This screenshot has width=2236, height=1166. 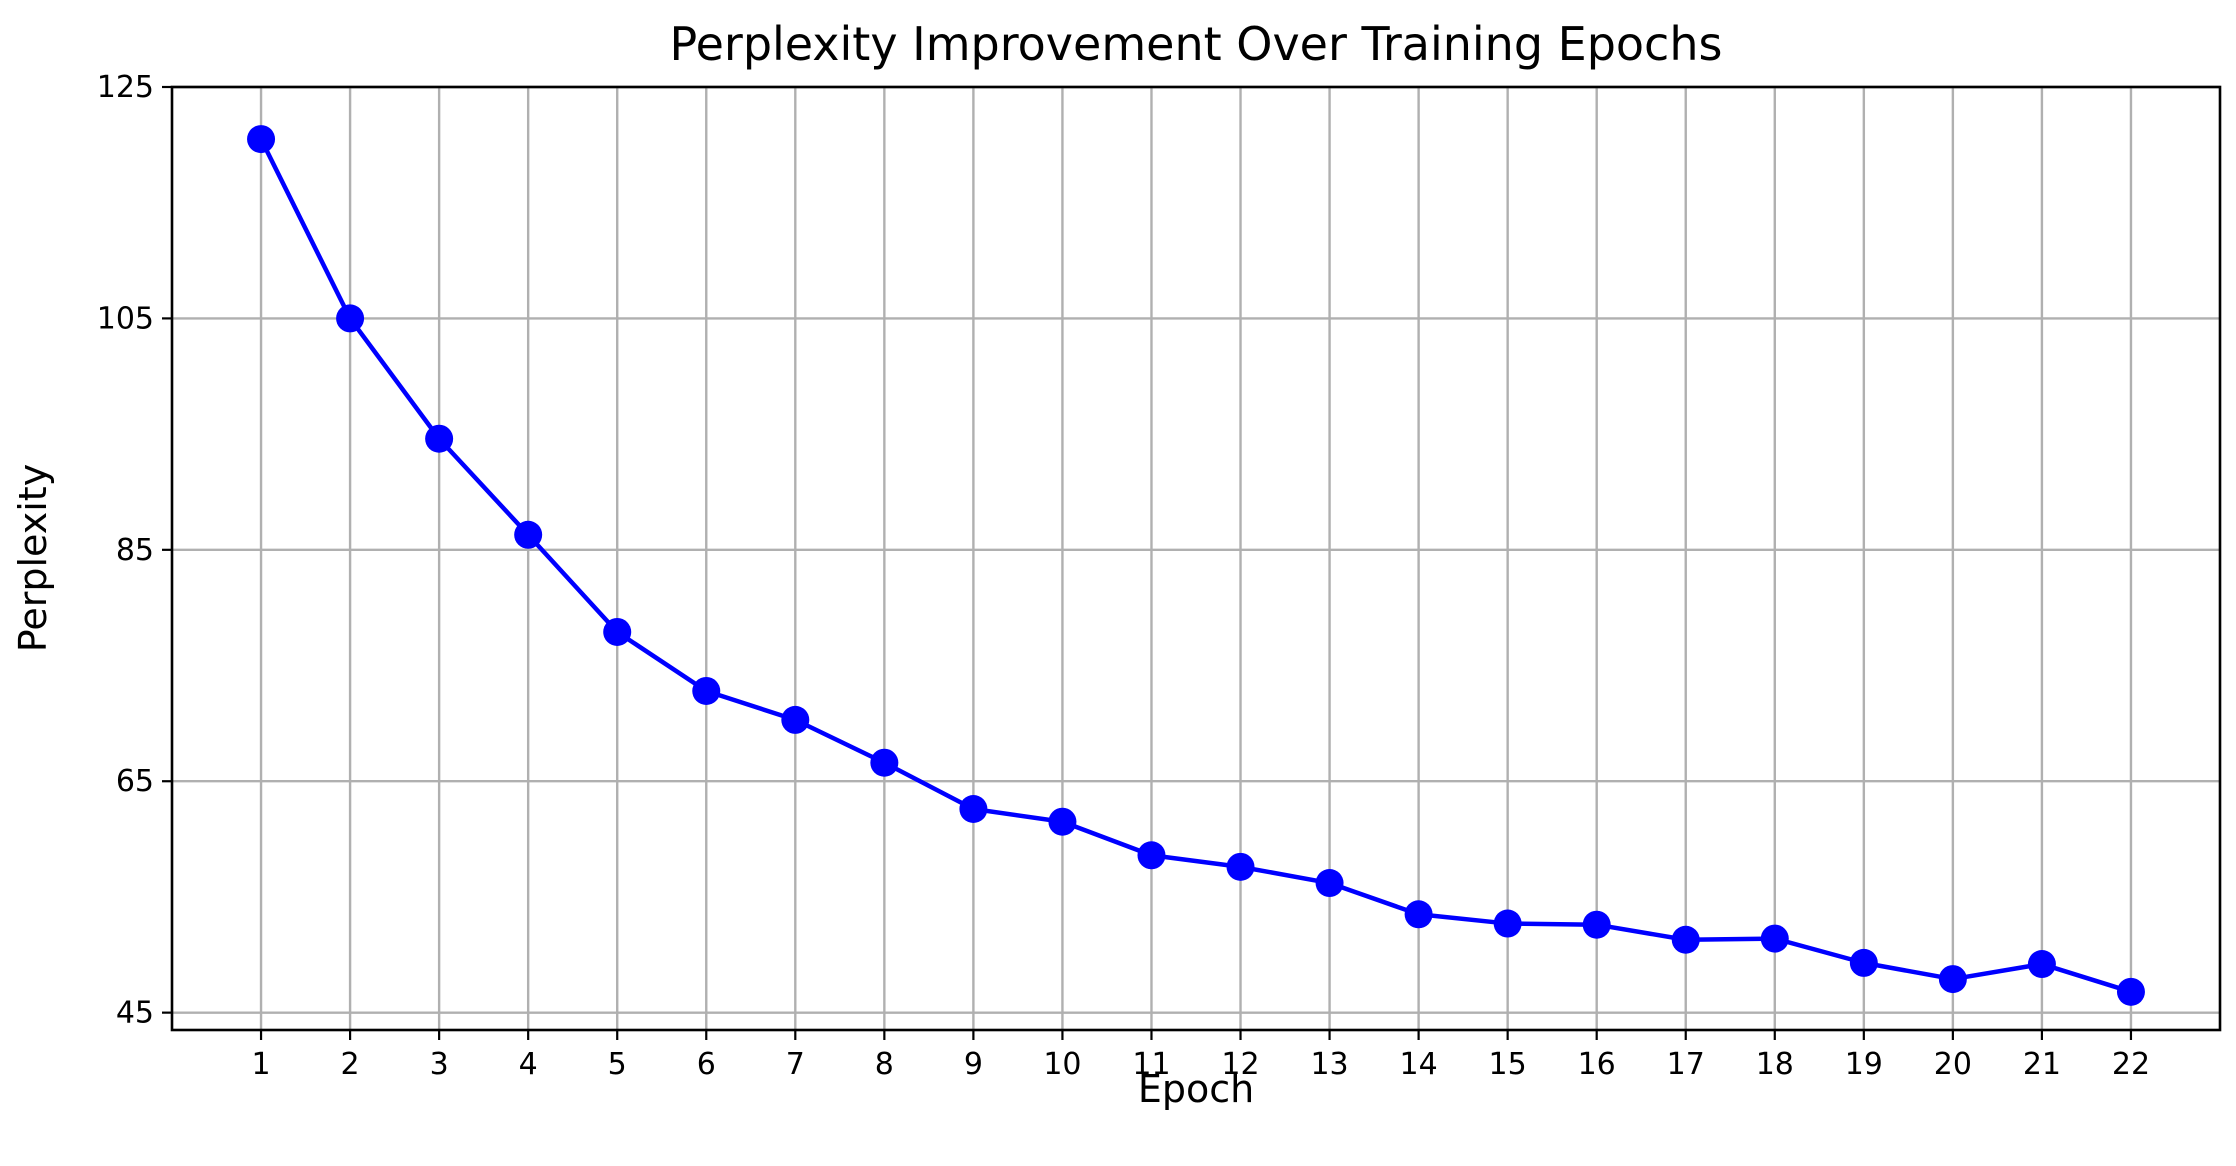 What do you see at coordinates (260, 1064) in the screenshot?
I see `x-tick-label: 1` at bounding box center [260, 1064].